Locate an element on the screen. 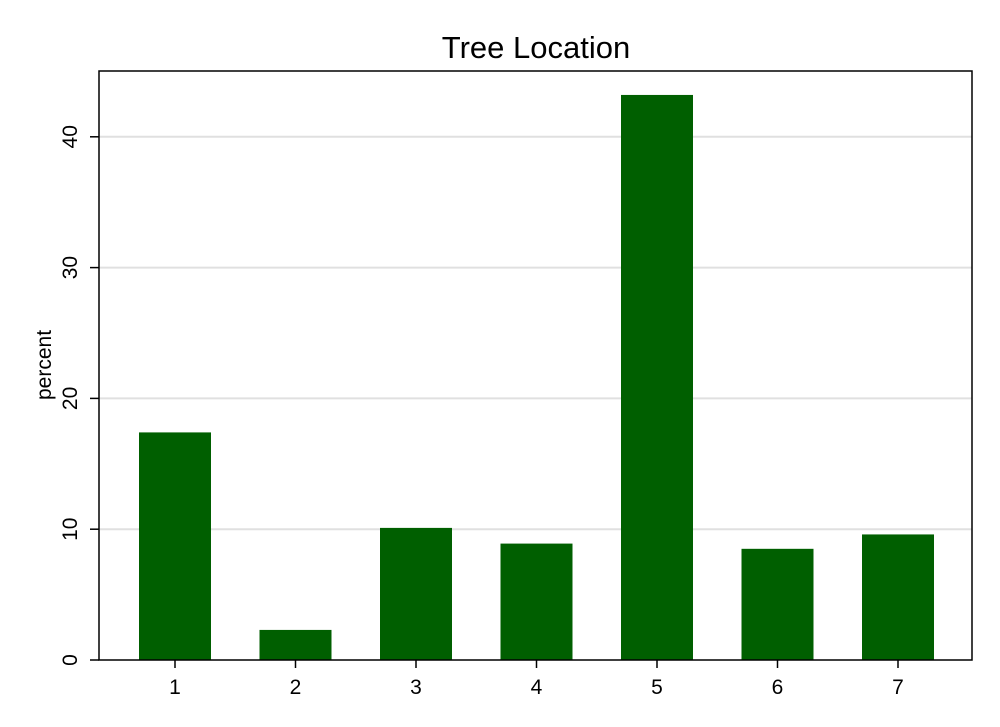  y-axis-label: percent is located at coordinates (44, 365).